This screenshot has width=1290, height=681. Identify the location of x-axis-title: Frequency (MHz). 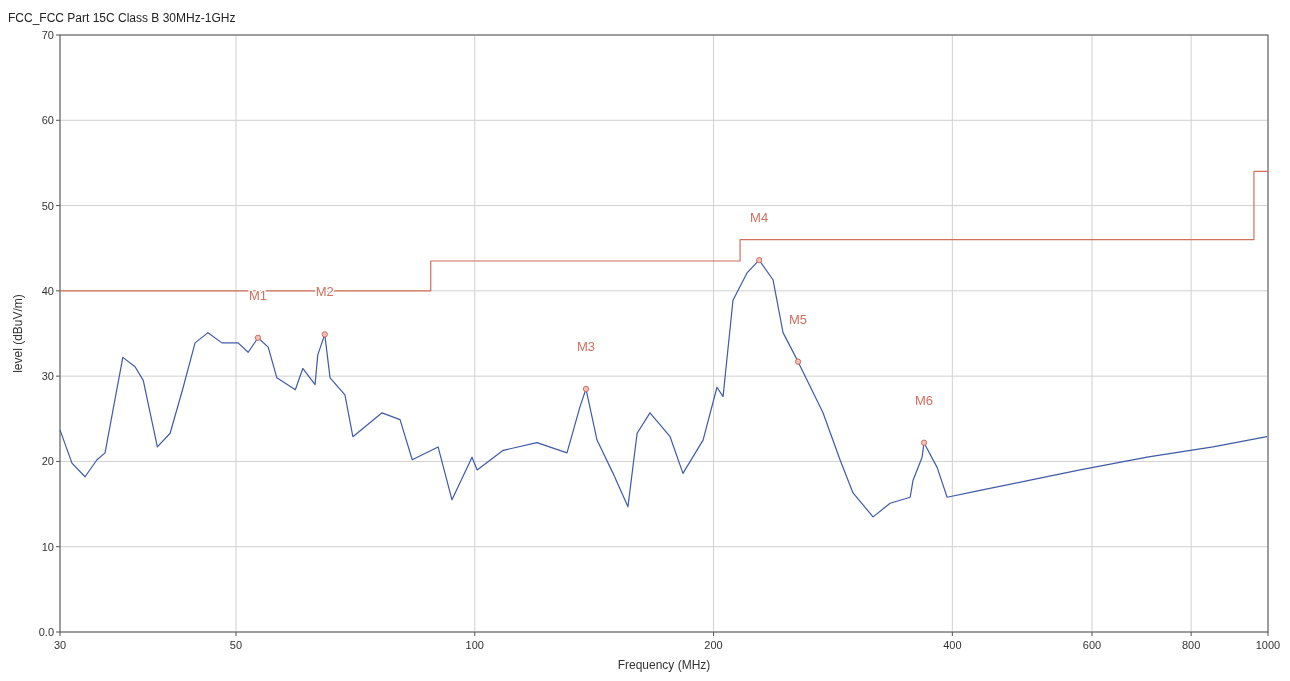
(664, 665).